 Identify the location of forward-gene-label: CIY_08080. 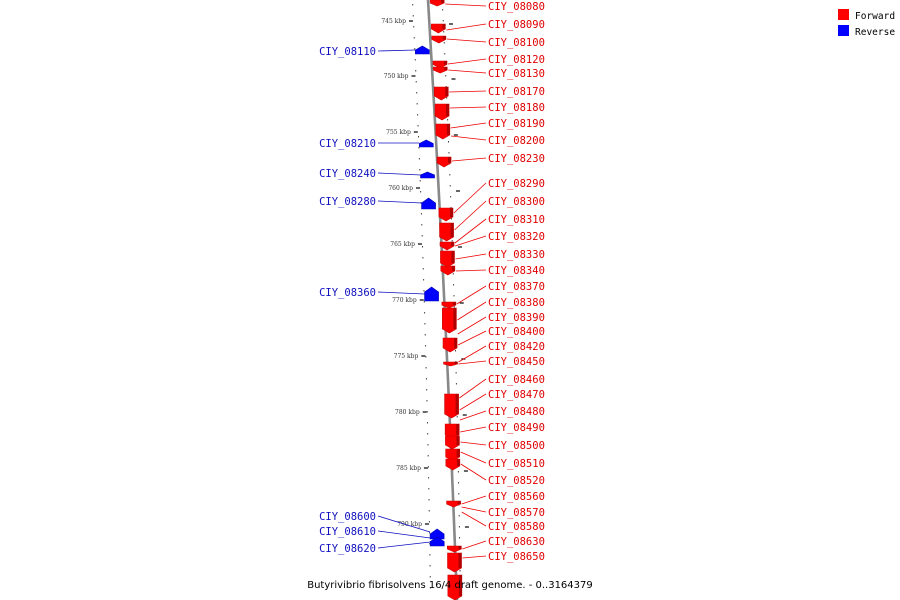
(516, 7).